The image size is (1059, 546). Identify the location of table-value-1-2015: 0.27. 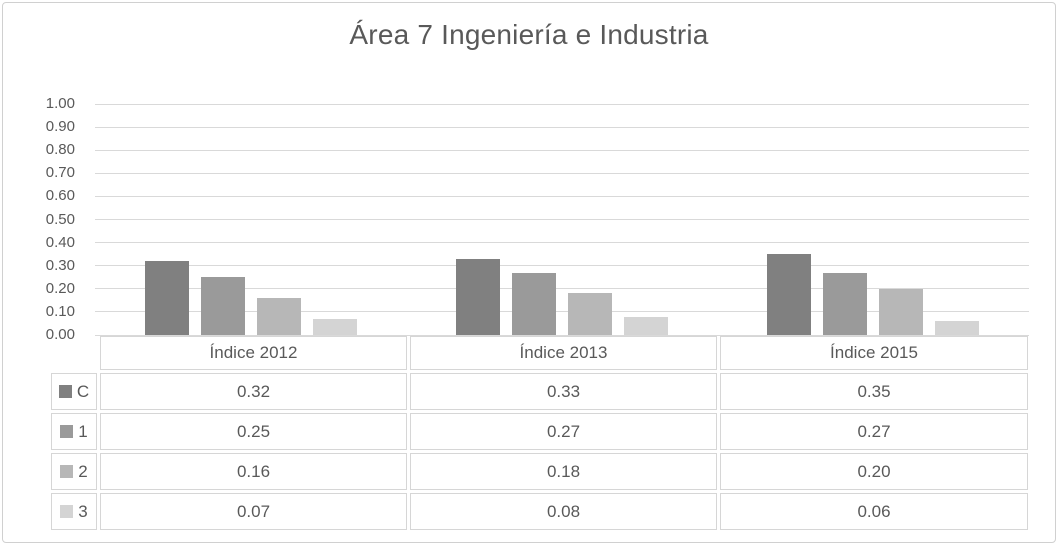
(874, 431).